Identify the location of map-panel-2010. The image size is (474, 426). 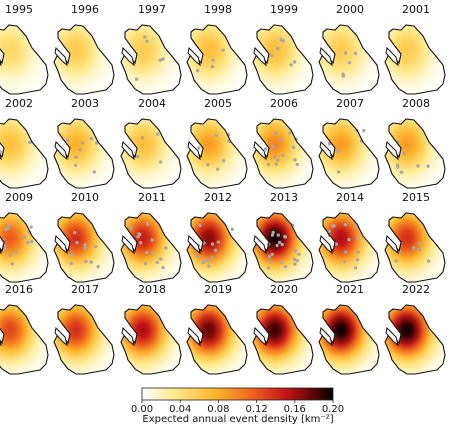
(84, 247).